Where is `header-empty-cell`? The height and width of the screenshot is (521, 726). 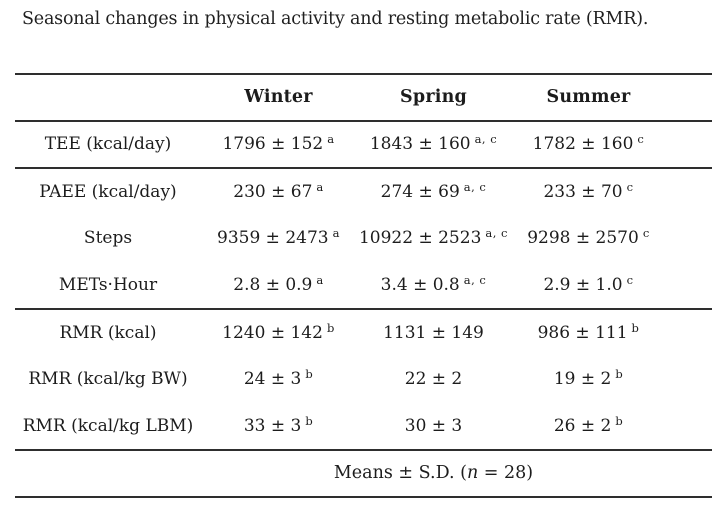
header-empty-cell is located at coordinates (108, 97).